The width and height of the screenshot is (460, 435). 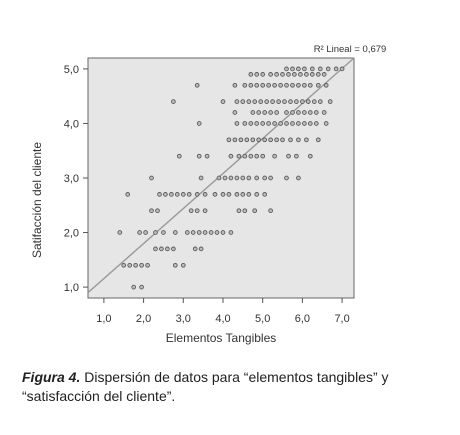 What do you see at coordinates (341, 319) in the screenshot?
I see `x-tick-label: 7,0` at bounding box center [341, 319].